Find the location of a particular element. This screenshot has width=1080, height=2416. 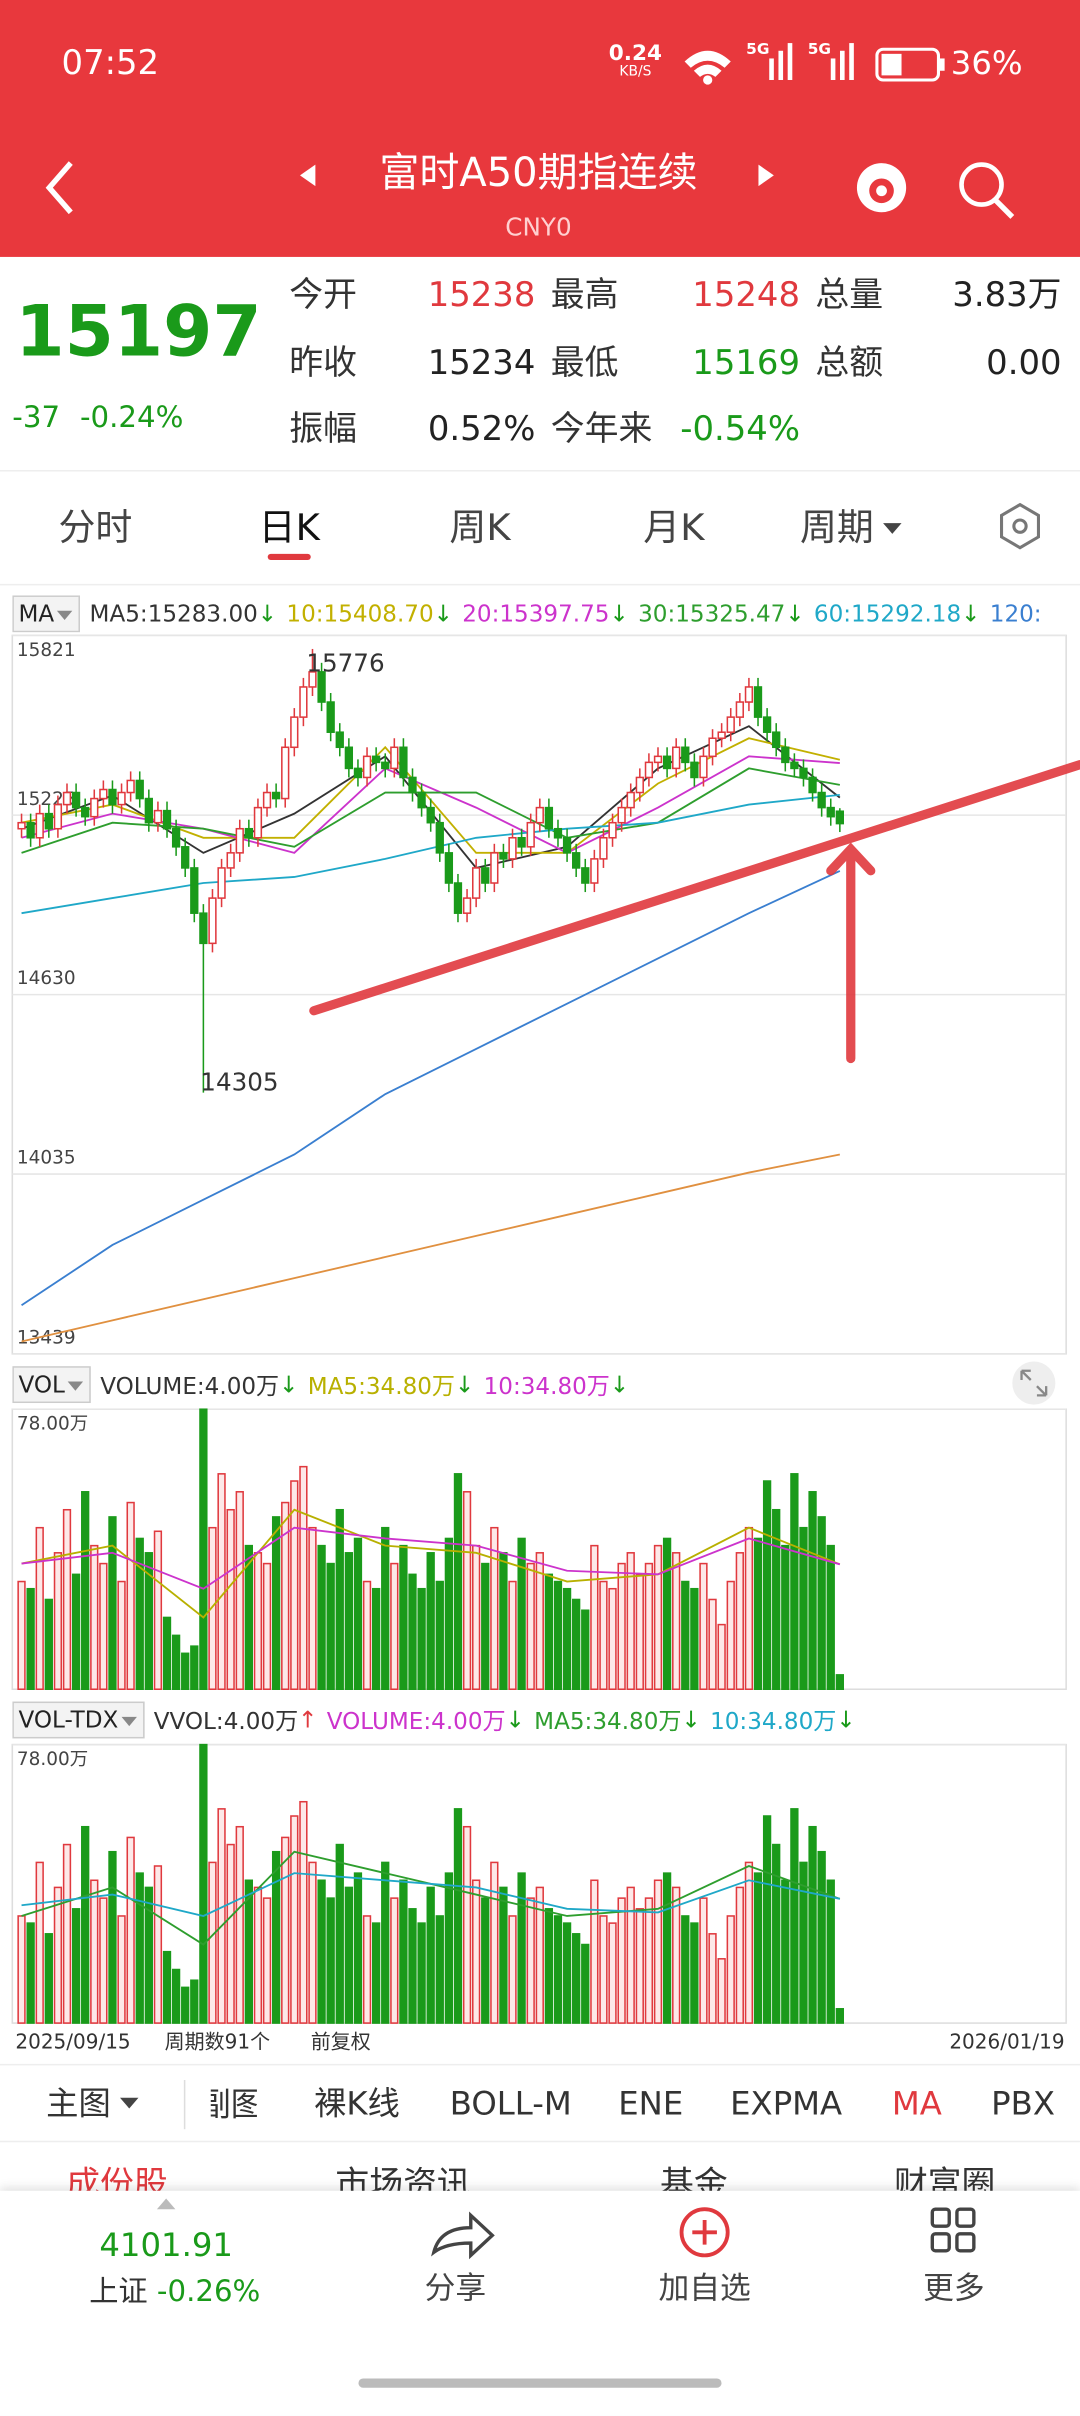

period-tab: 日K is located at coordinates (289, 528).